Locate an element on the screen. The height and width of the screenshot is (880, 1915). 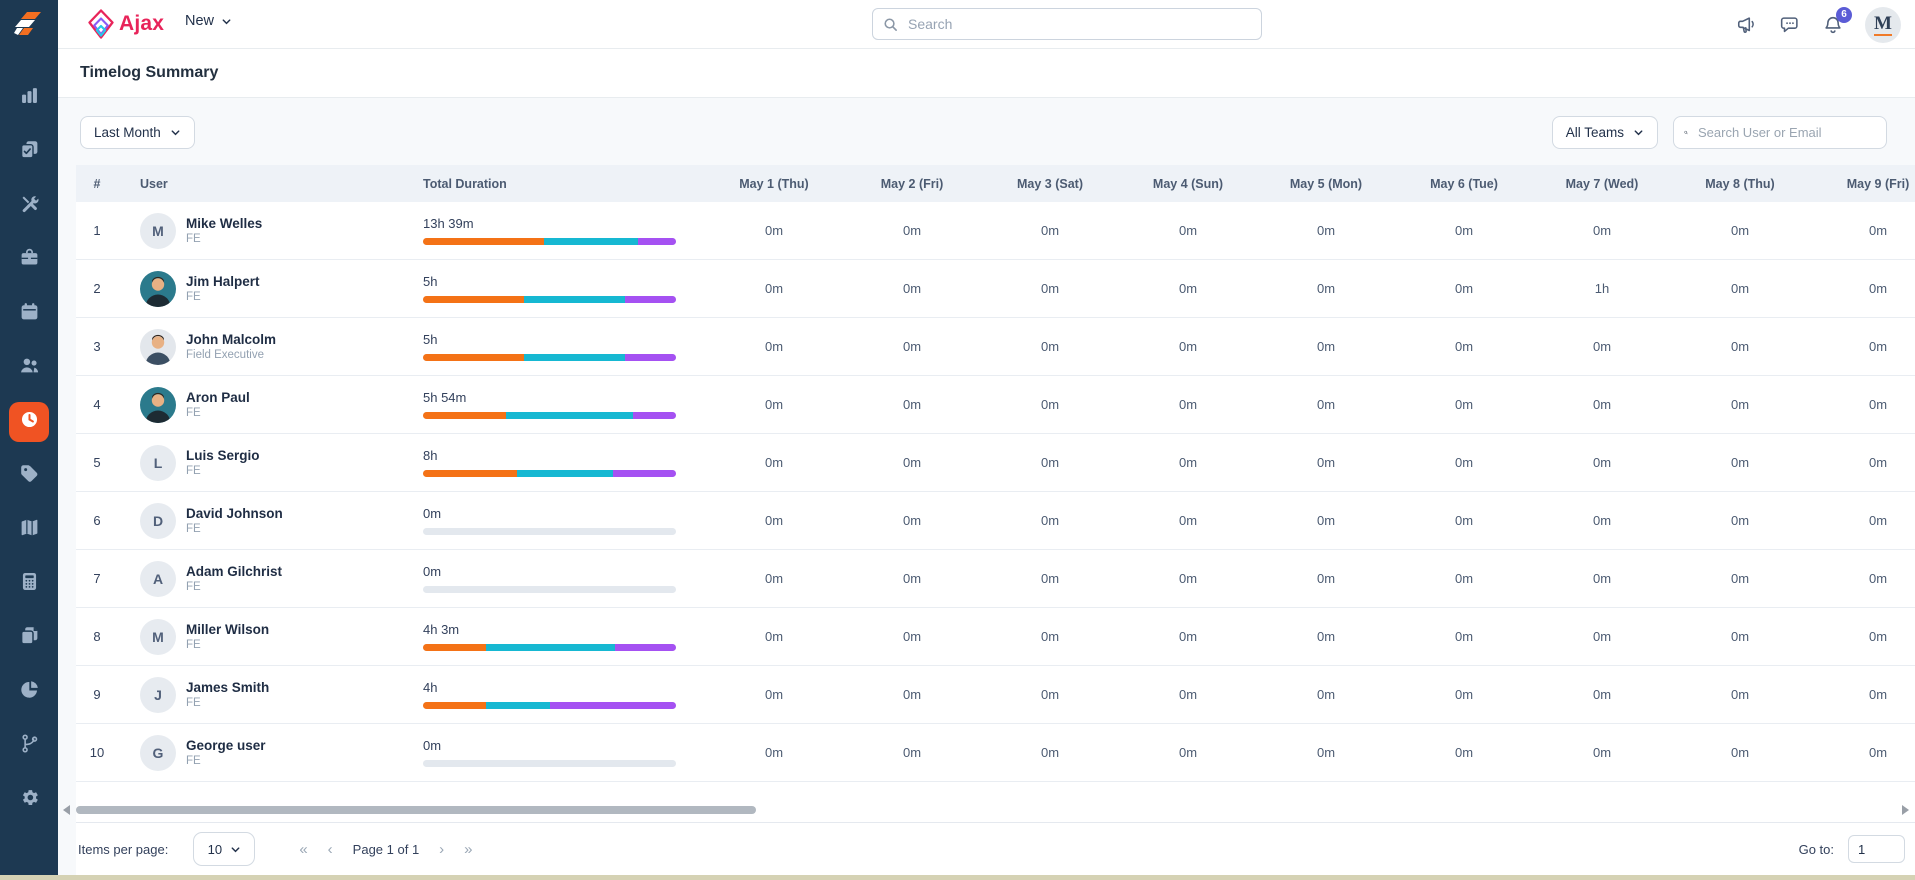
sidebar-item-analytics is located at coordinates (29, 98).